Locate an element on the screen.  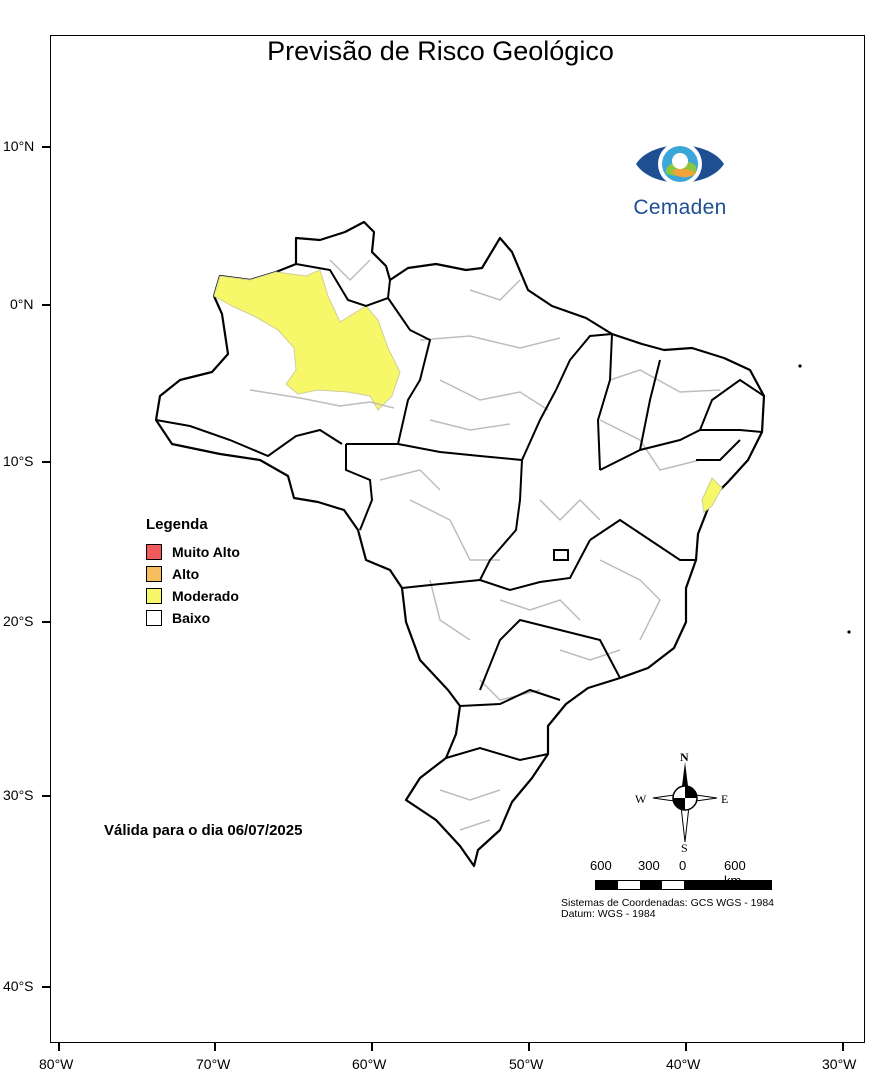
coordinate-system: Sistemas de Coordenadas: GCS WGS - 1984 is located at coordinates (668, 903).